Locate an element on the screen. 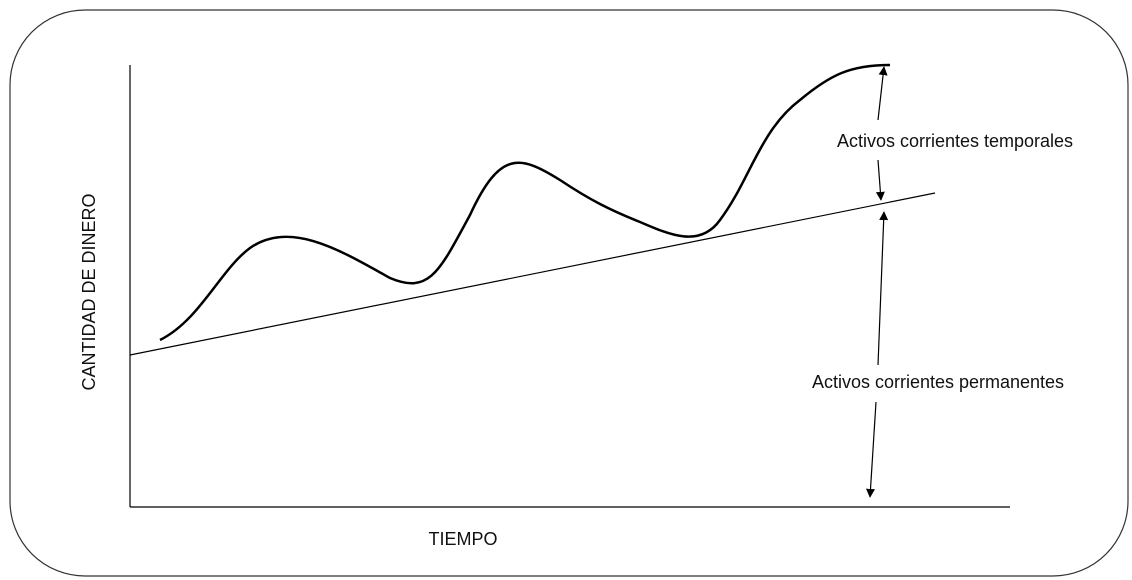  y-axis-label: CANTIDAD DE DINERO is located at coordinates (89, 291).